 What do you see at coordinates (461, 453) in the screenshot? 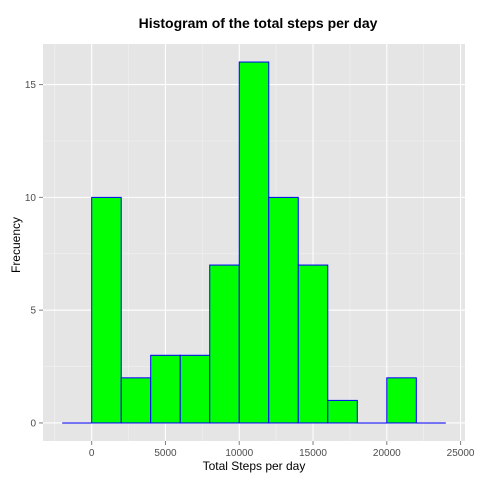
I see `x-tick-label: 25000` at bounding box center [461, 453].